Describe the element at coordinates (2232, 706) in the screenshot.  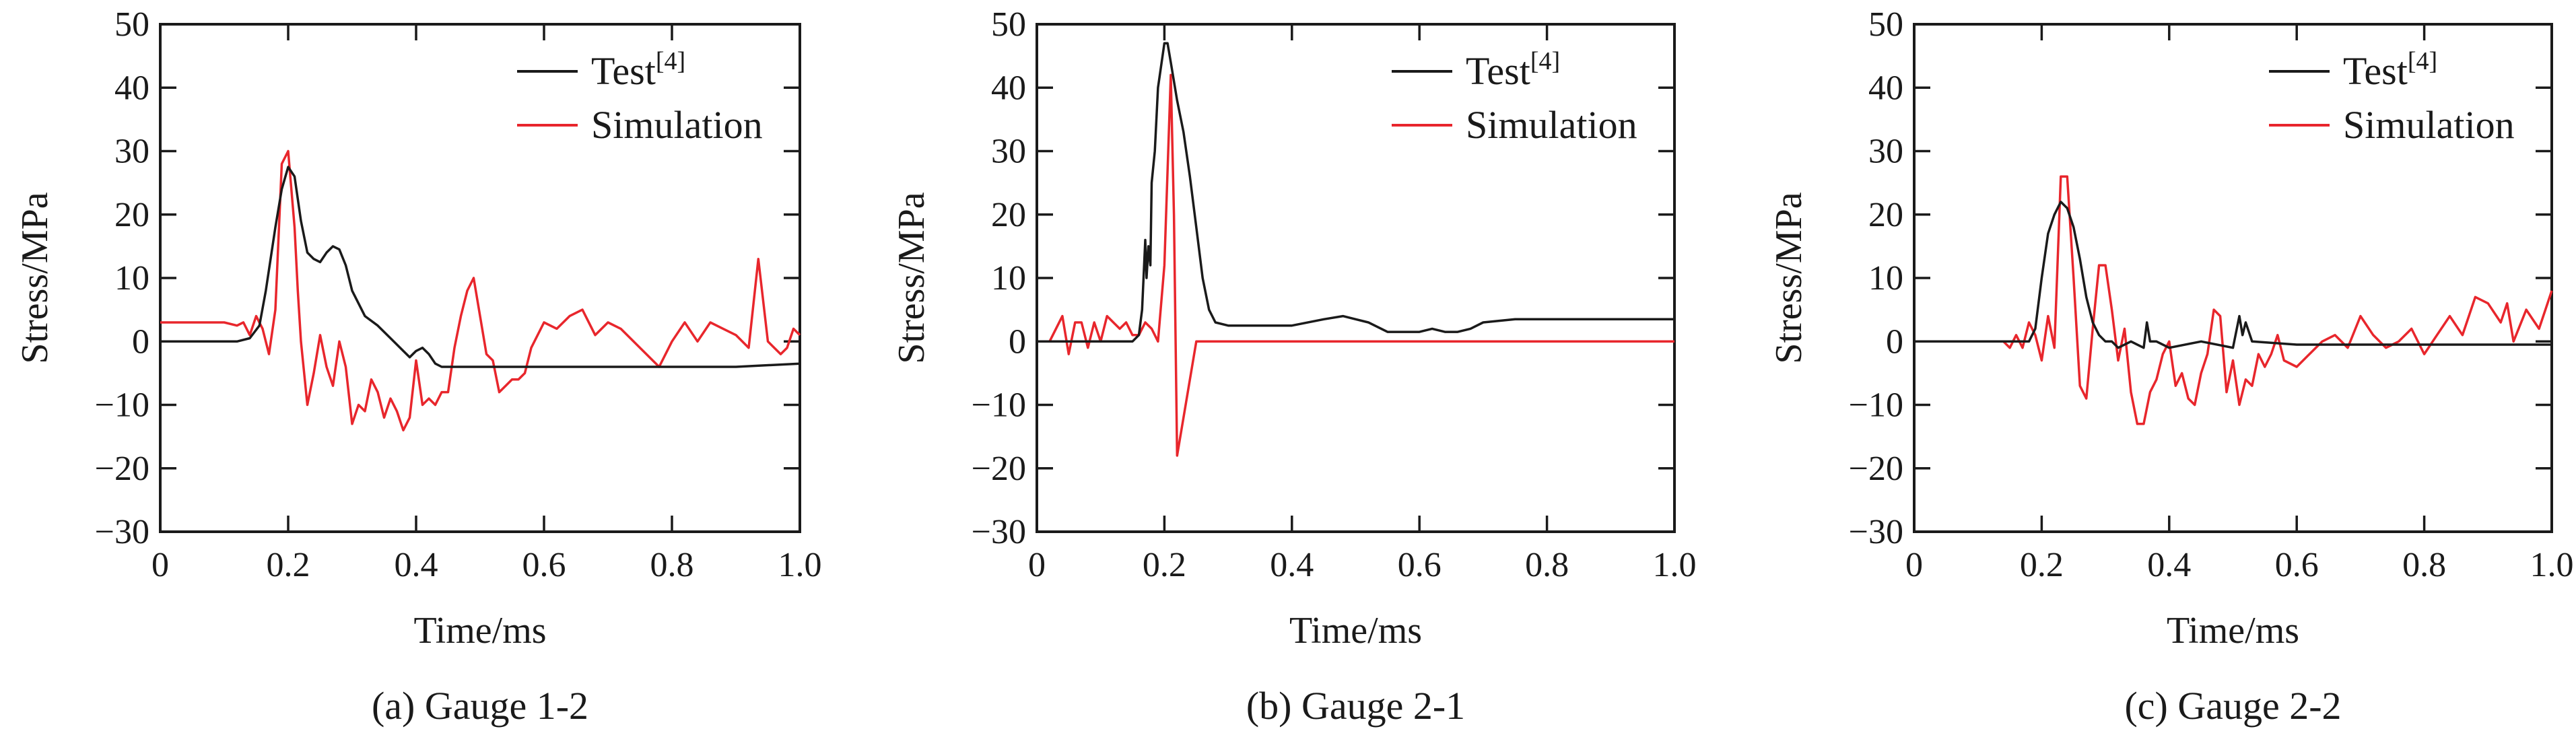
I see `panel-caption: (c) Gauge 2-2` at that location.